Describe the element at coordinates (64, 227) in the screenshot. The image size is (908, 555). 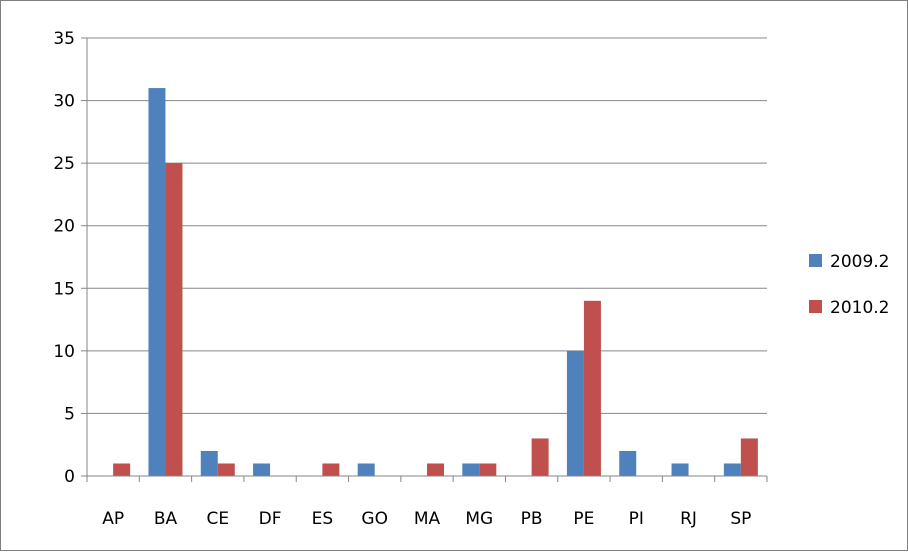
I see `y-tick-label: 20` at that location.